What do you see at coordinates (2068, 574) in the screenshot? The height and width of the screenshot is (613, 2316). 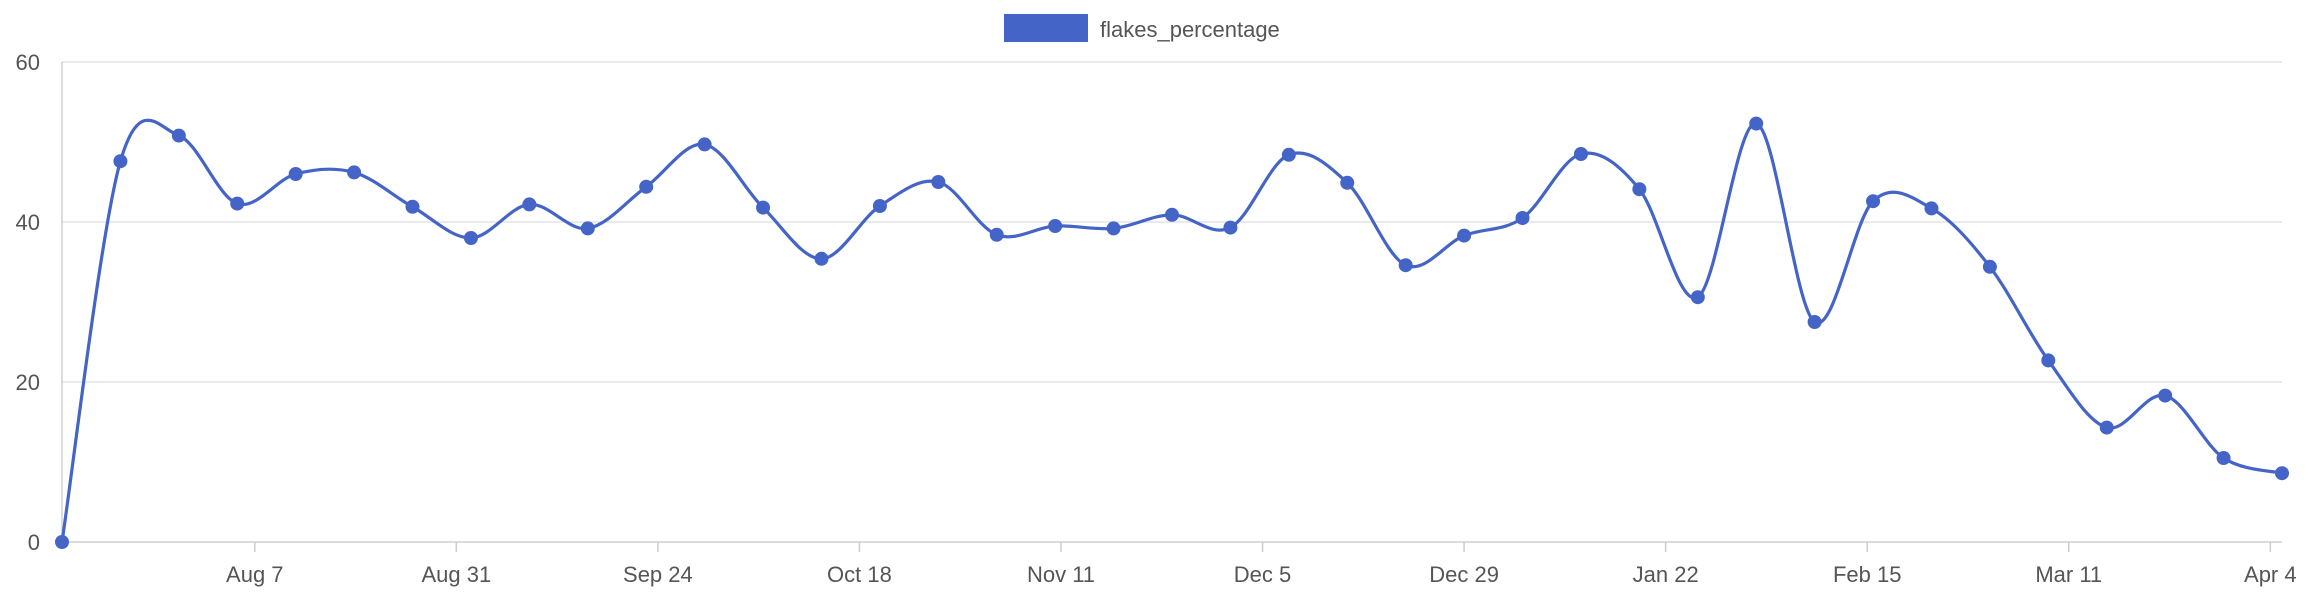 I see `x-tick-label: Mar 11` at bounding box center [2068, 574].